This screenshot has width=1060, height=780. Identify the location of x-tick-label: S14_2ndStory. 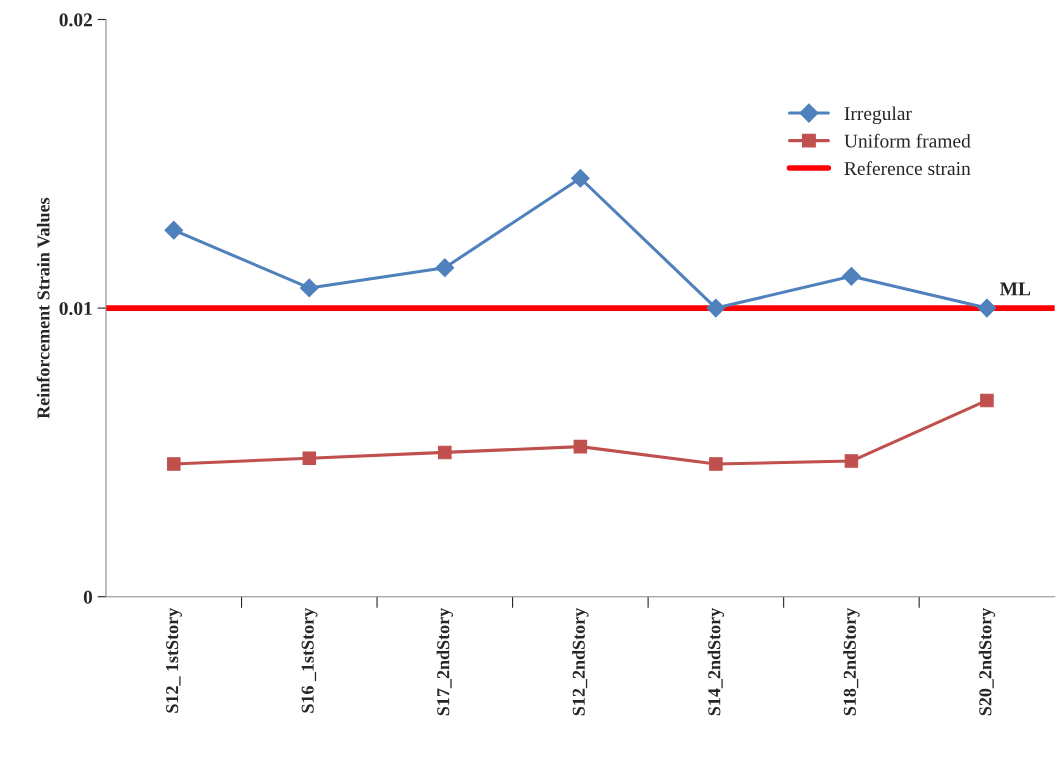
(716, 661).